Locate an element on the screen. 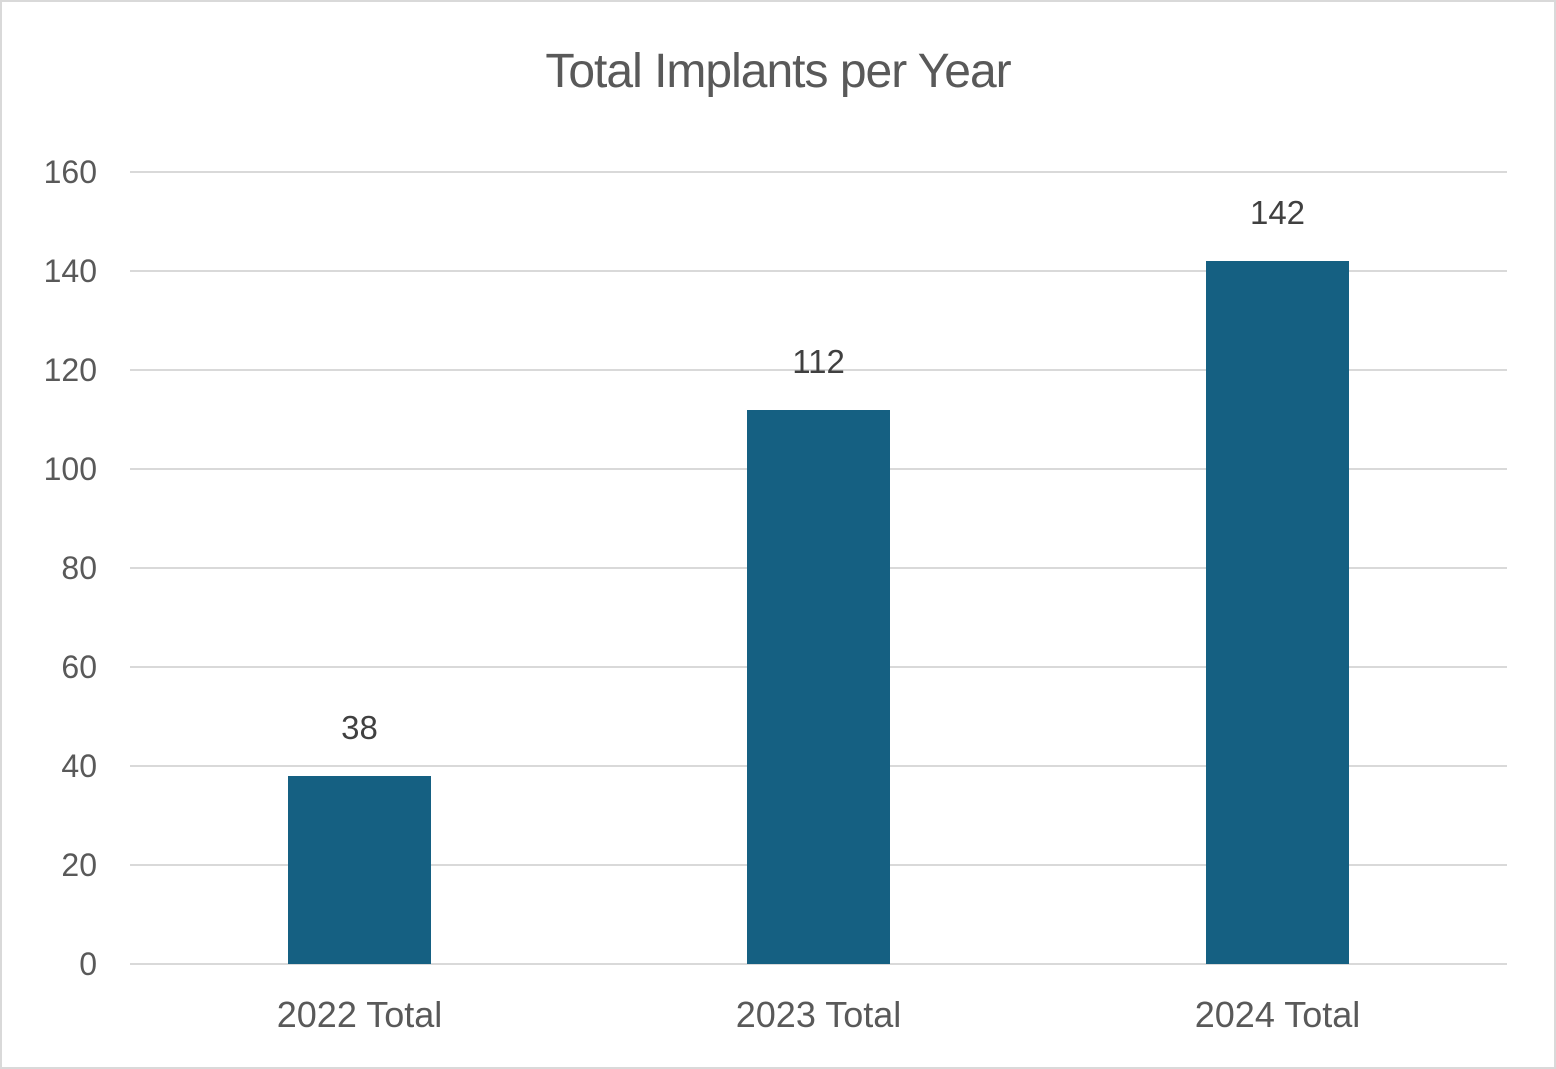 The height and width of the screenshot is (1069, 1556). y-axis-tick-label: 80 is located at coordinates (79, 568).